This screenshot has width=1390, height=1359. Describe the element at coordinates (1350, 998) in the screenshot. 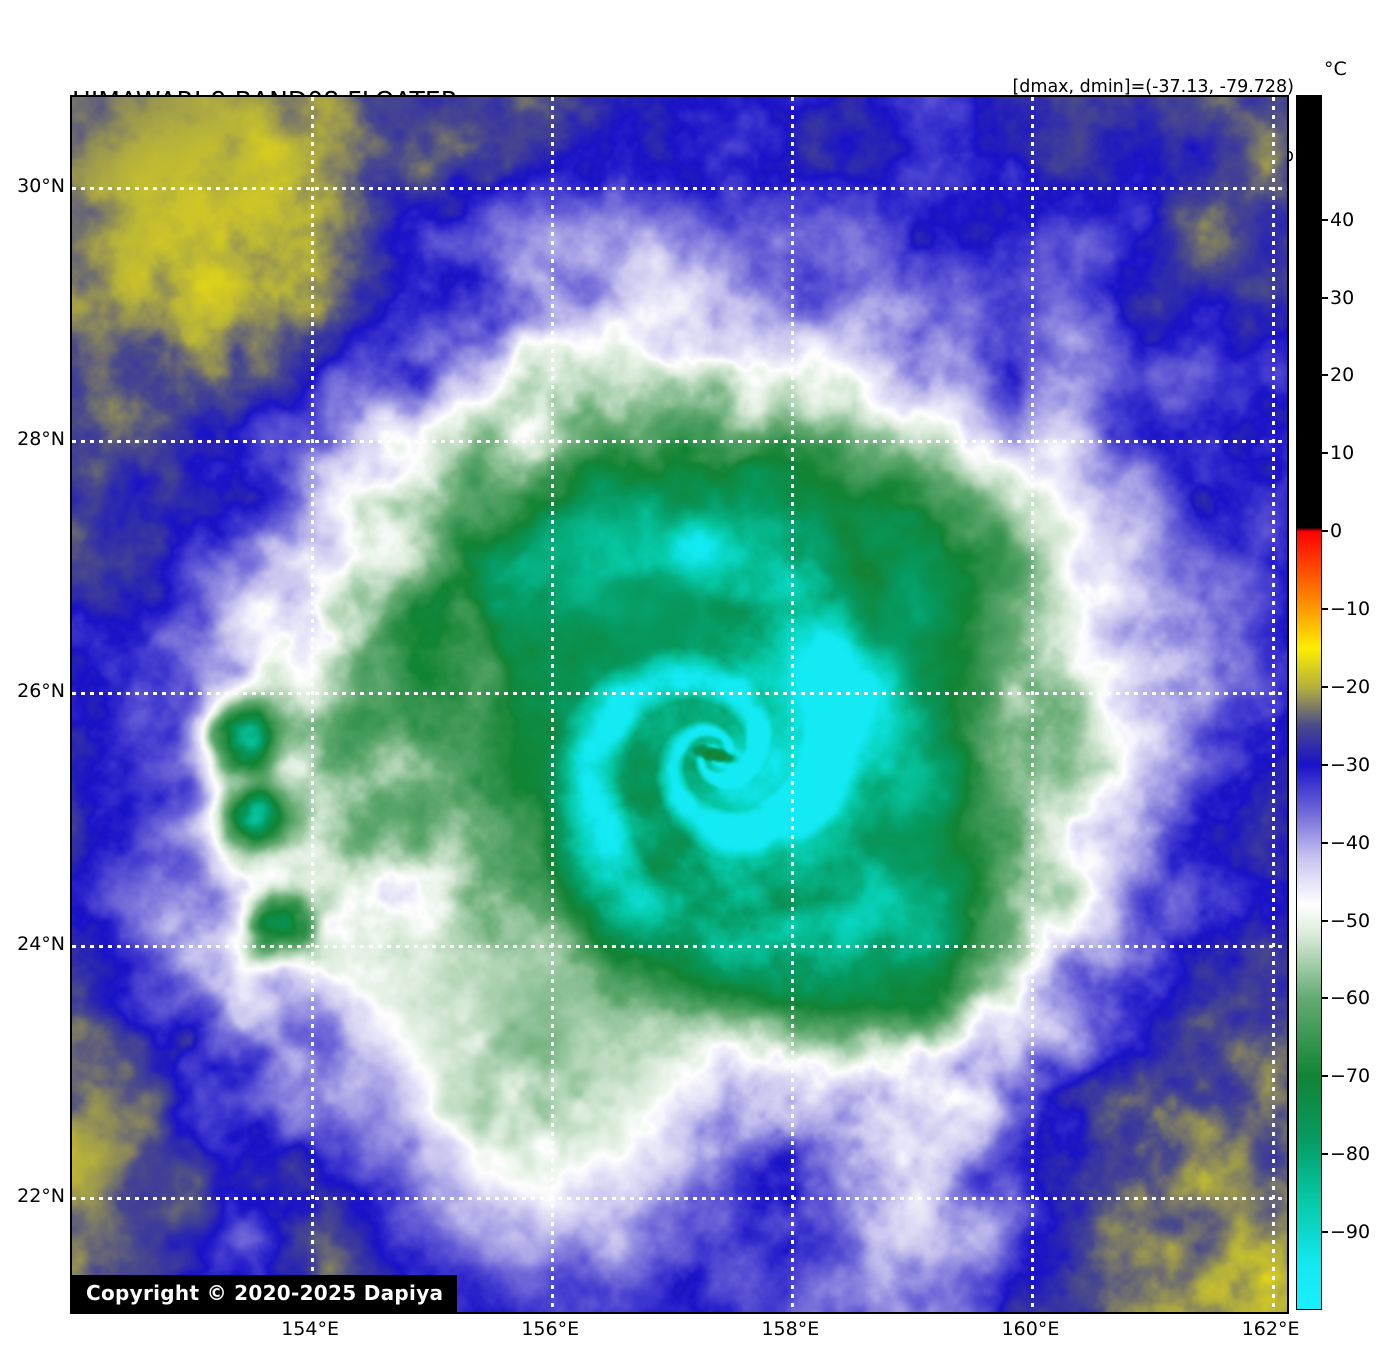

I see `colorbar-tick-label: −60` at that location.